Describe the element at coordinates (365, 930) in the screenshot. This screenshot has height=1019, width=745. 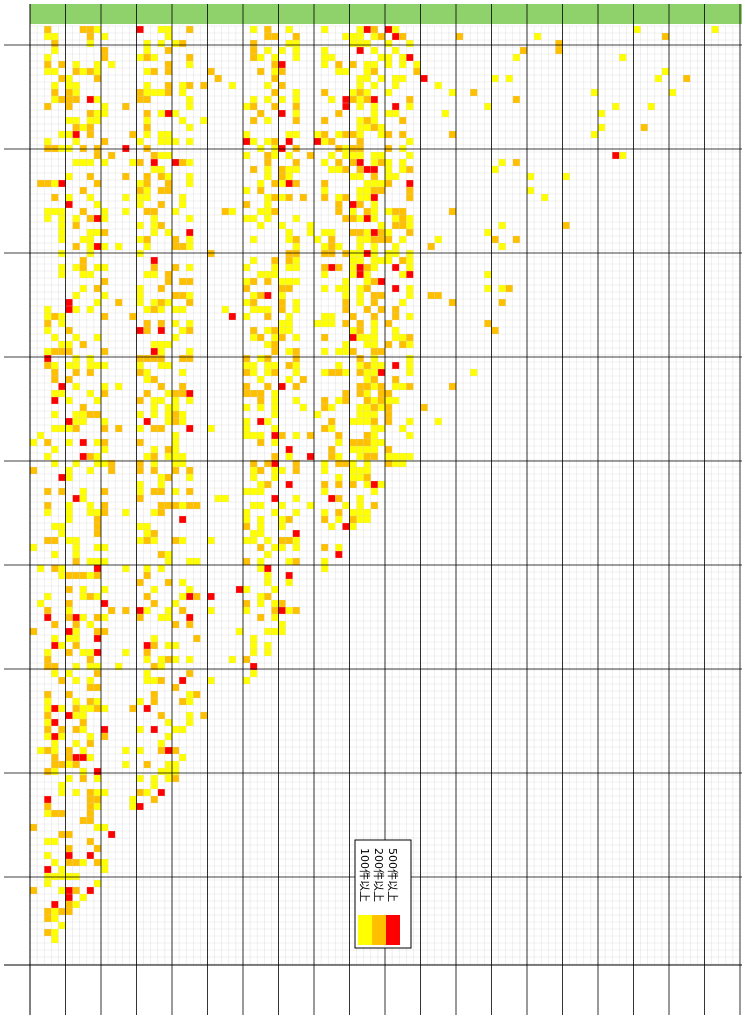
I see `legend-swatch` at that location.